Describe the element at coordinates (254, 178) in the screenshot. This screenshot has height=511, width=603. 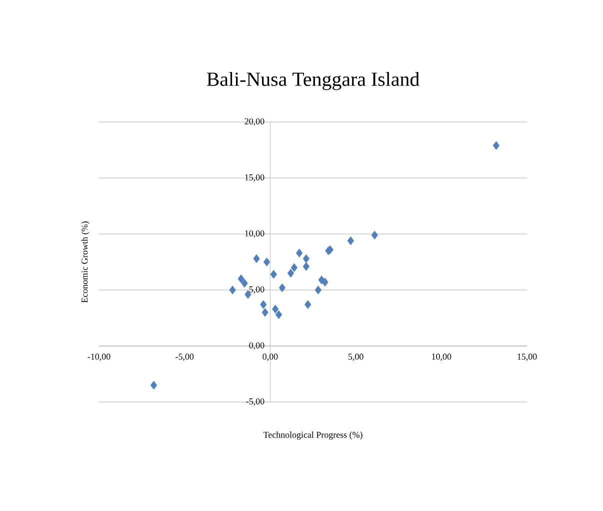
I see `y-tick-label: 15,00` at that location.